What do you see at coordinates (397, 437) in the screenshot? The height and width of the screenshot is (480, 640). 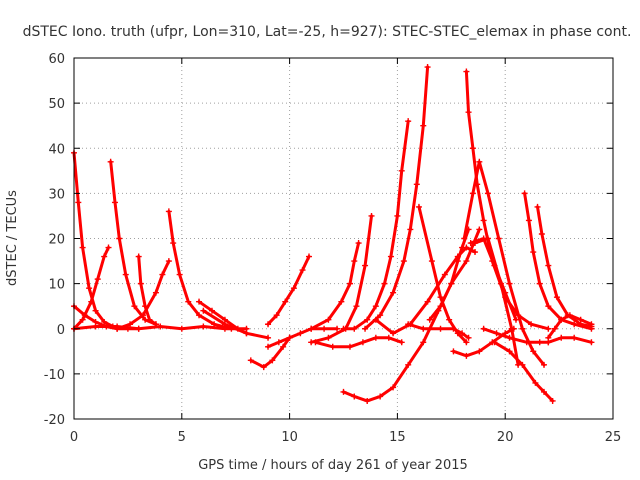 I see `x-tick-label: 15` at bounding box center [397, 437].